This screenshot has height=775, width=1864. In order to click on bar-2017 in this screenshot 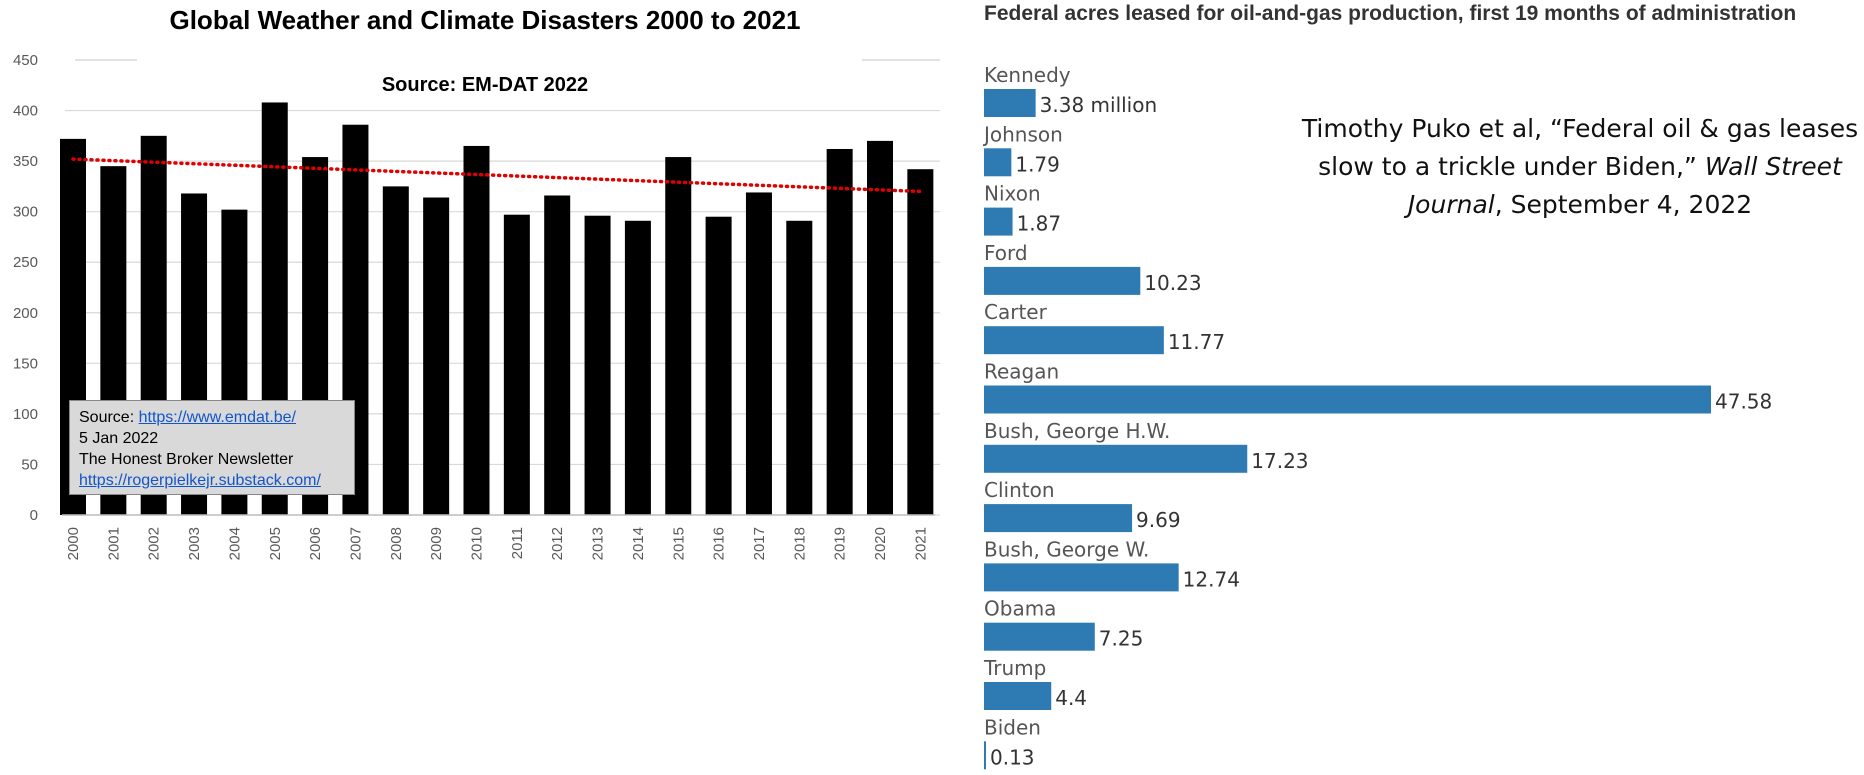, I will do `click(758, 353)`.